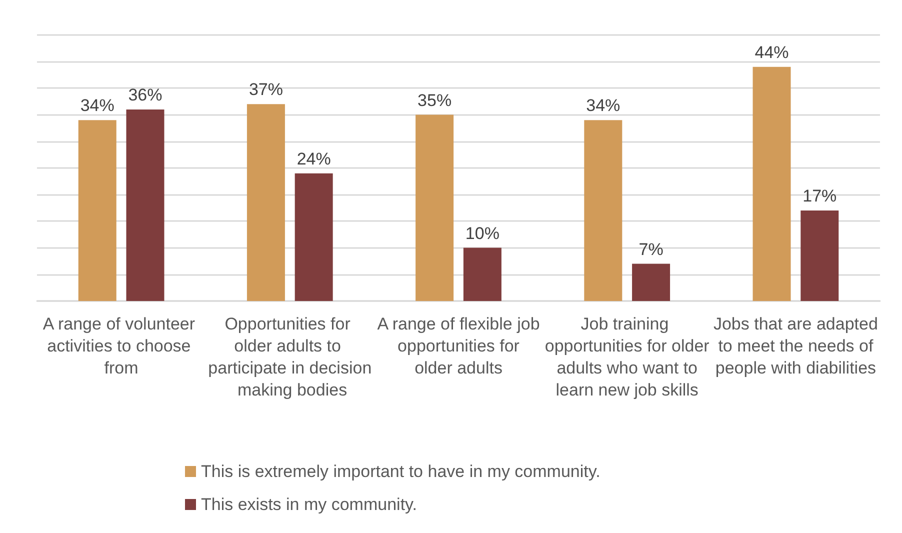 The width and height of the screenshot is (902, 533). What do you see at coordinates (458, 346) in the screenshot?
I see `x-tick-label: A range of flexible job opportunities for older adults` at bounding box center [458, 346].